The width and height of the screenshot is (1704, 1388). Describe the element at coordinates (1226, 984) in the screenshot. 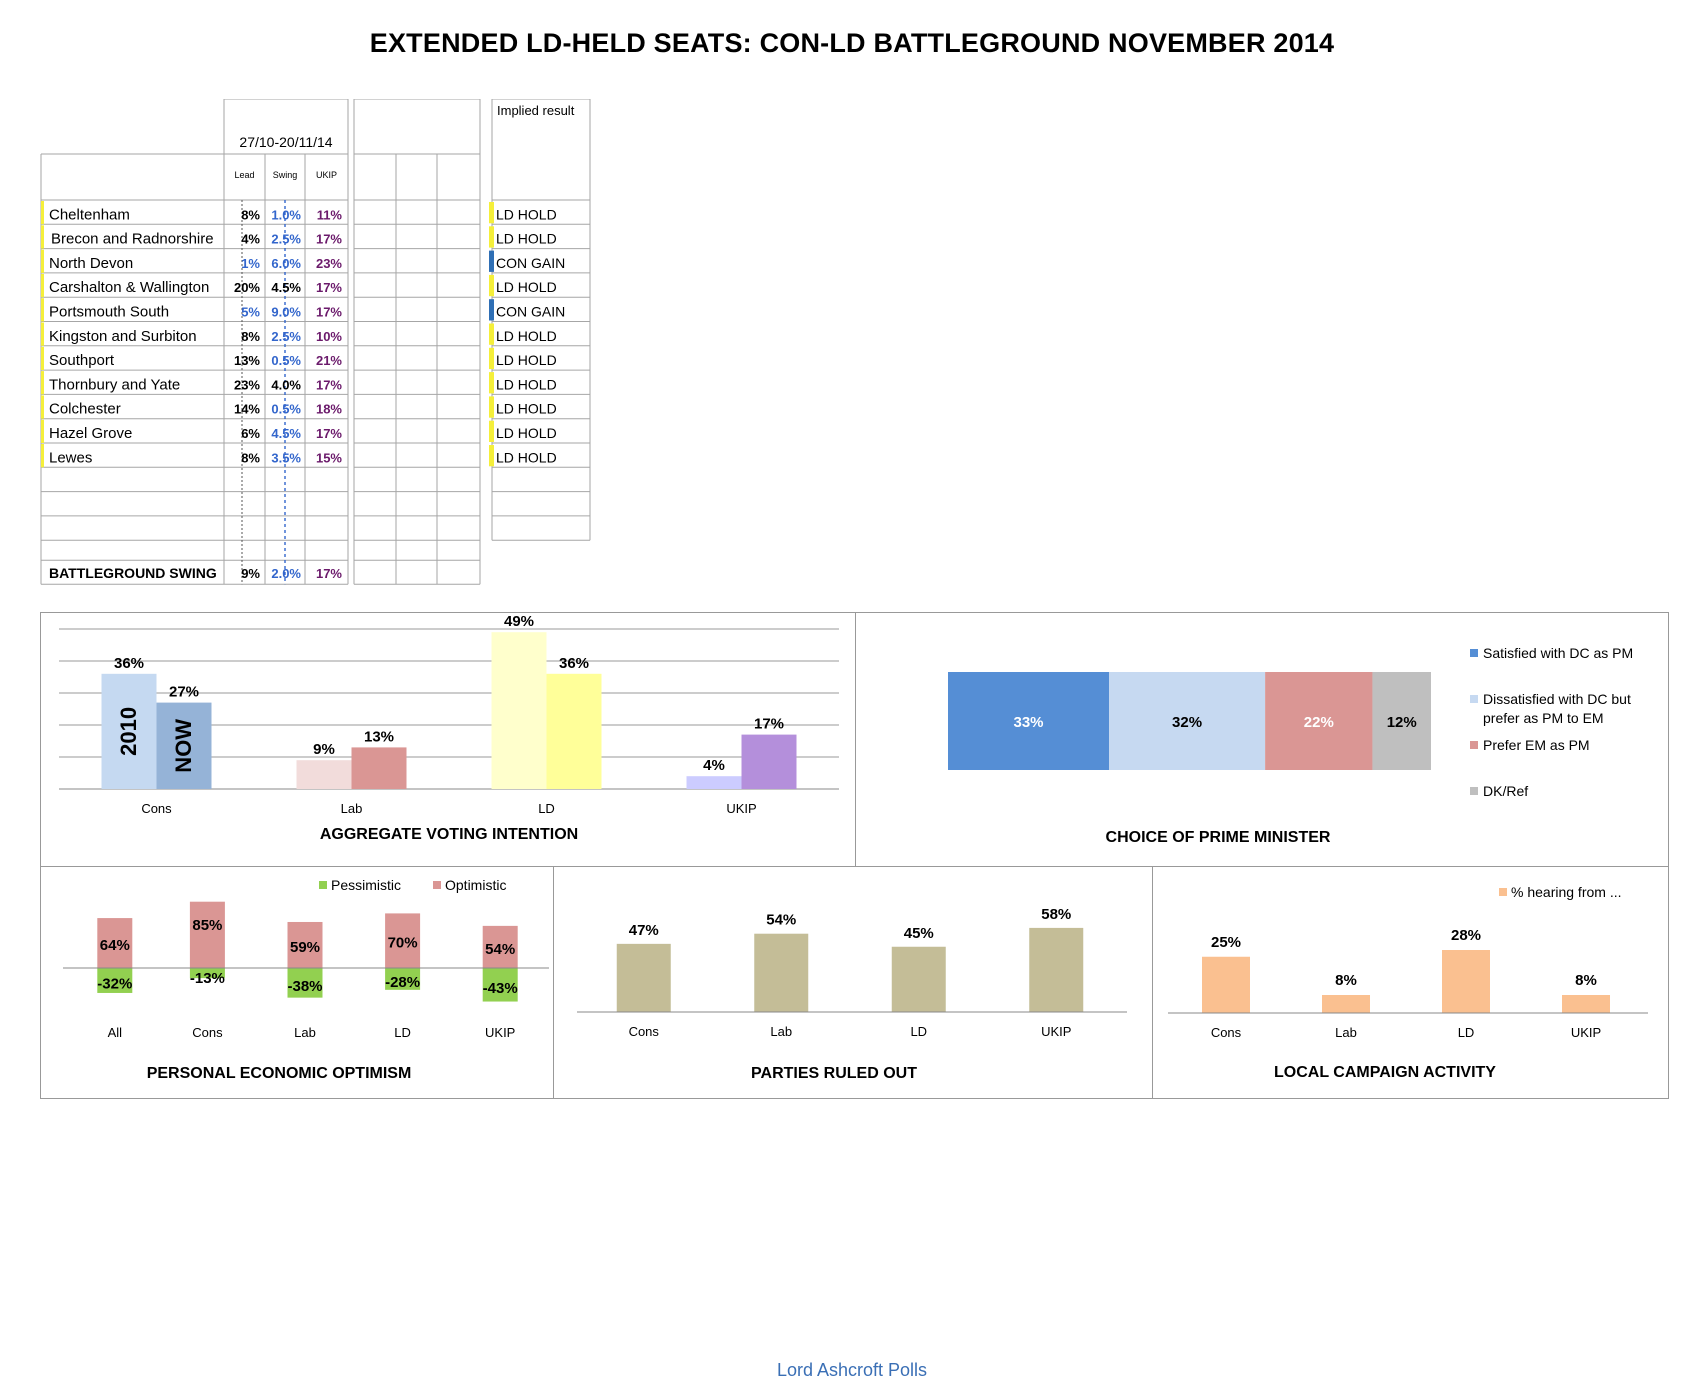

I see `bar-campaign-cons` at that location.